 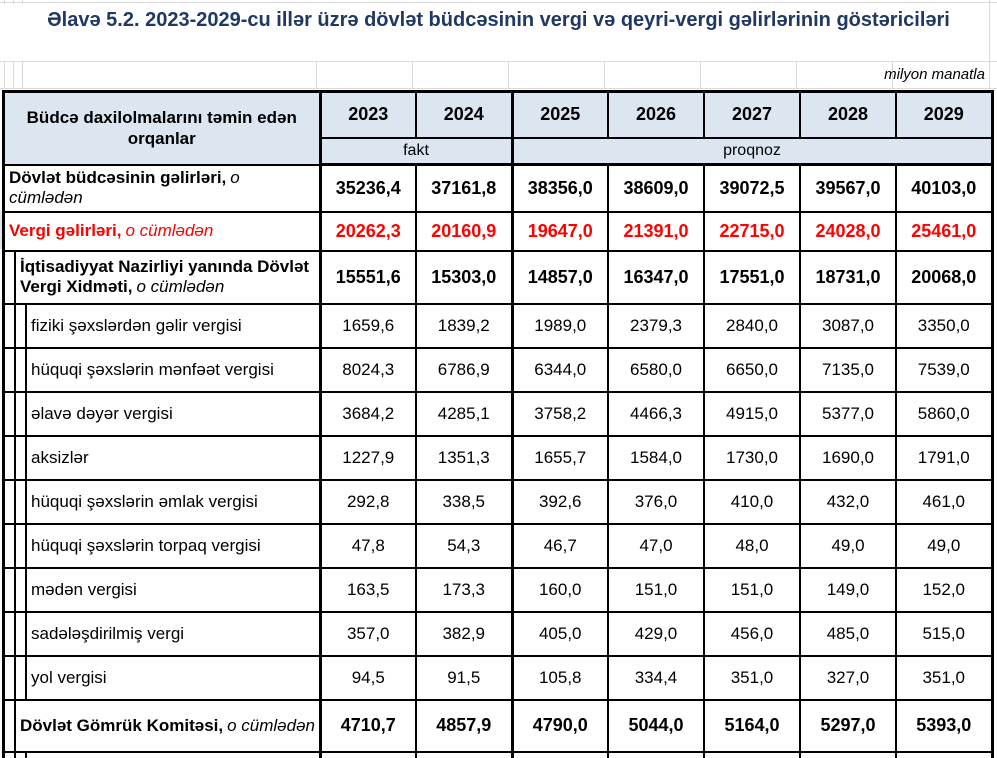 What do you see at coordinates (944, 501) in the screenshot?
I see `value-cell: 461,0` at bounding box center [944, 501].